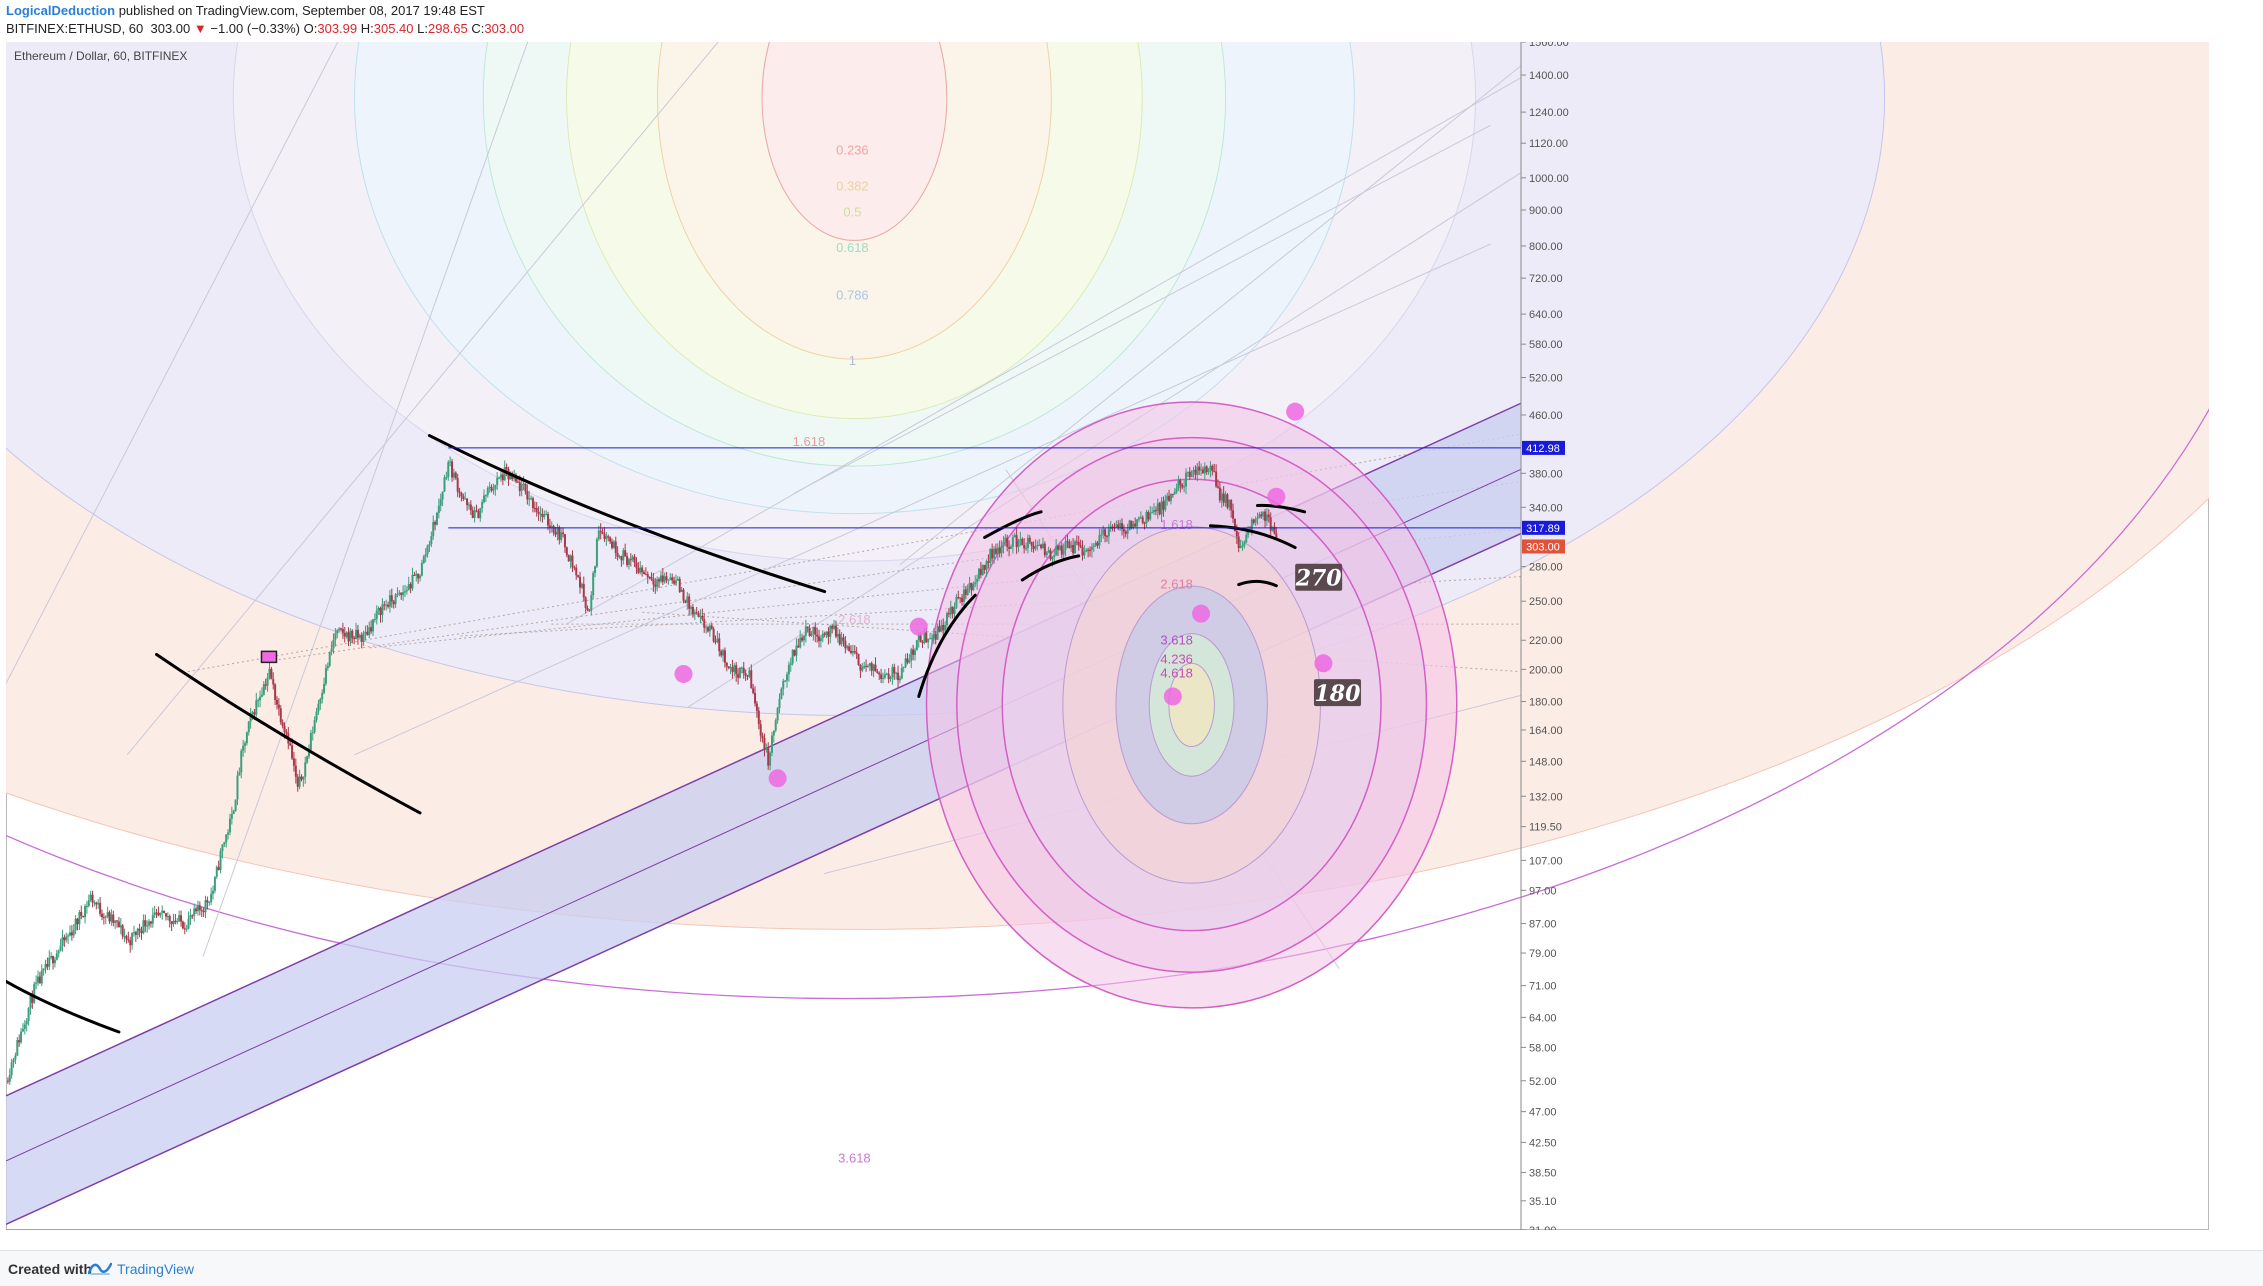 Image resolution: width=2263 pixels, height=1286 pixels. I want to click on author-link: LogicalDeduction, so click(61, 10).